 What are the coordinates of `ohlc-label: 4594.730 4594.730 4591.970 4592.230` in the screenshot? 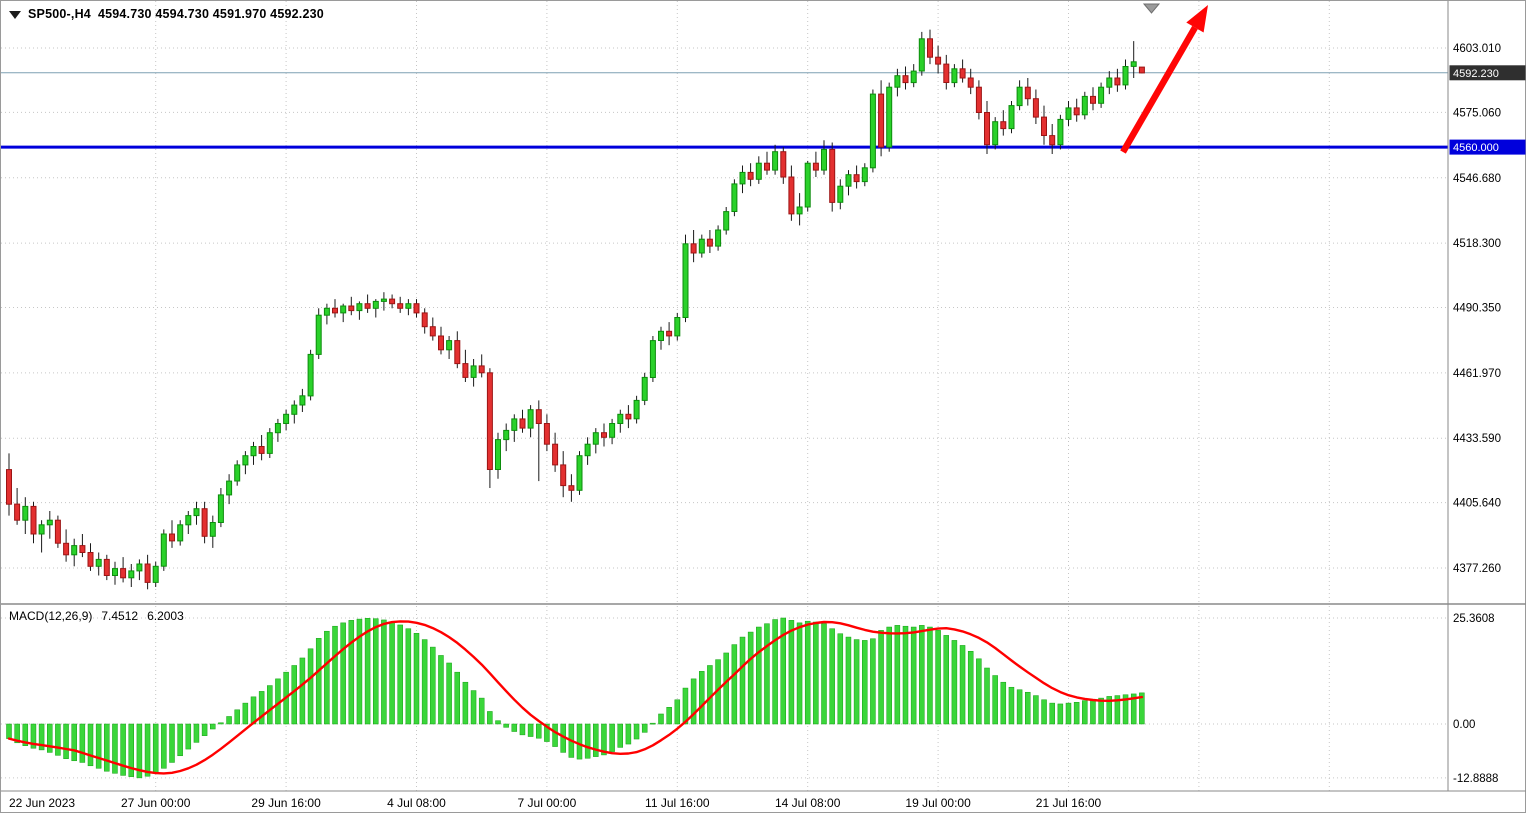 It's located at (210, 14).